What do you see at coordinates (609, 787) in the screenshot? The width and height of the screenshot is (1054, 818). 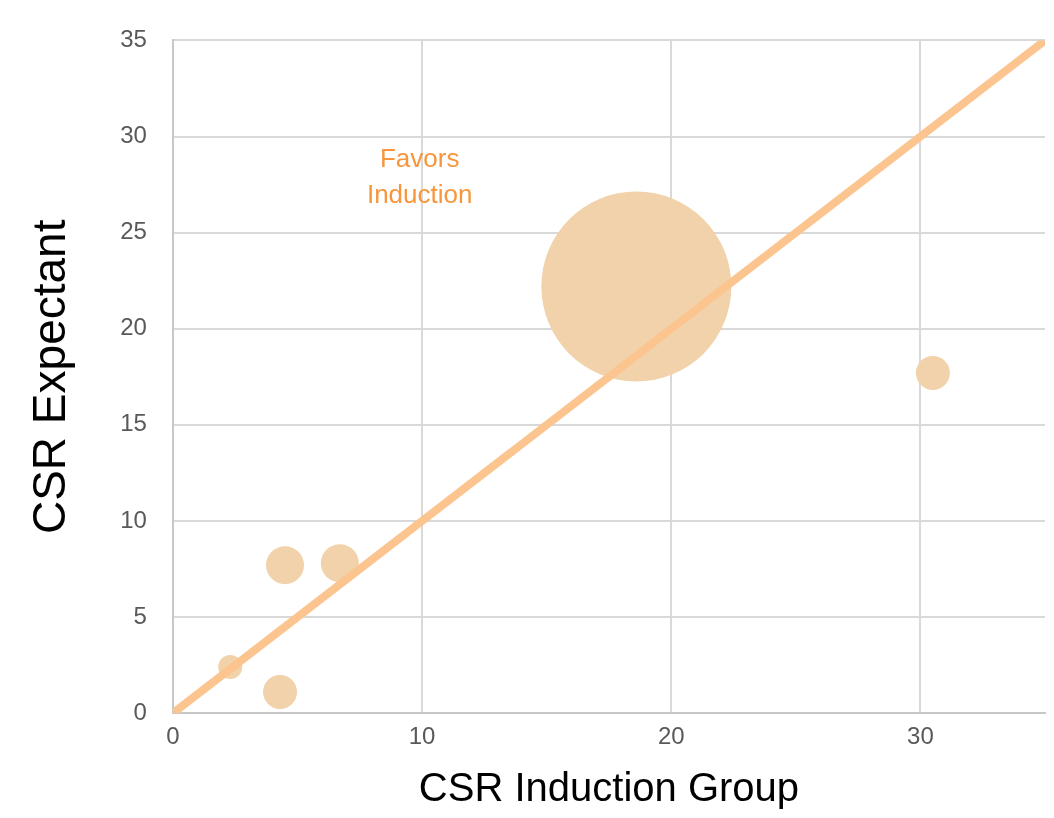 I see `x-axis-title: CSR Induction Group` at bounding box center [609, 787].